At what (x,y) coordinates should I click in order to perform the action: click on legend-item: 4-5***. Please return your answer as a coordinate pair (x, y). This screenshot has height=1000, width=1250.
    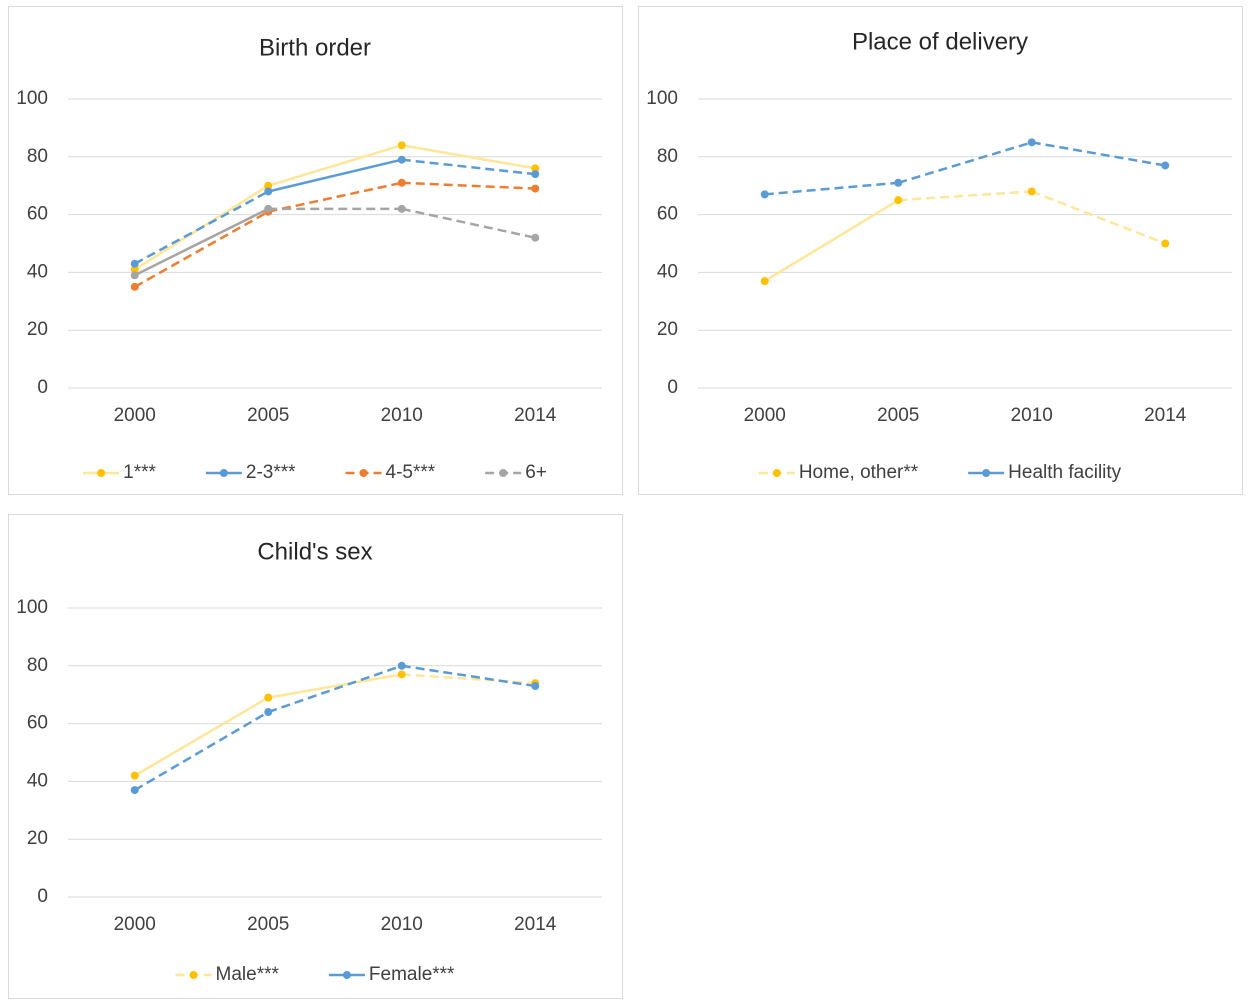
    Looking at the image, I should click on (390, 472).